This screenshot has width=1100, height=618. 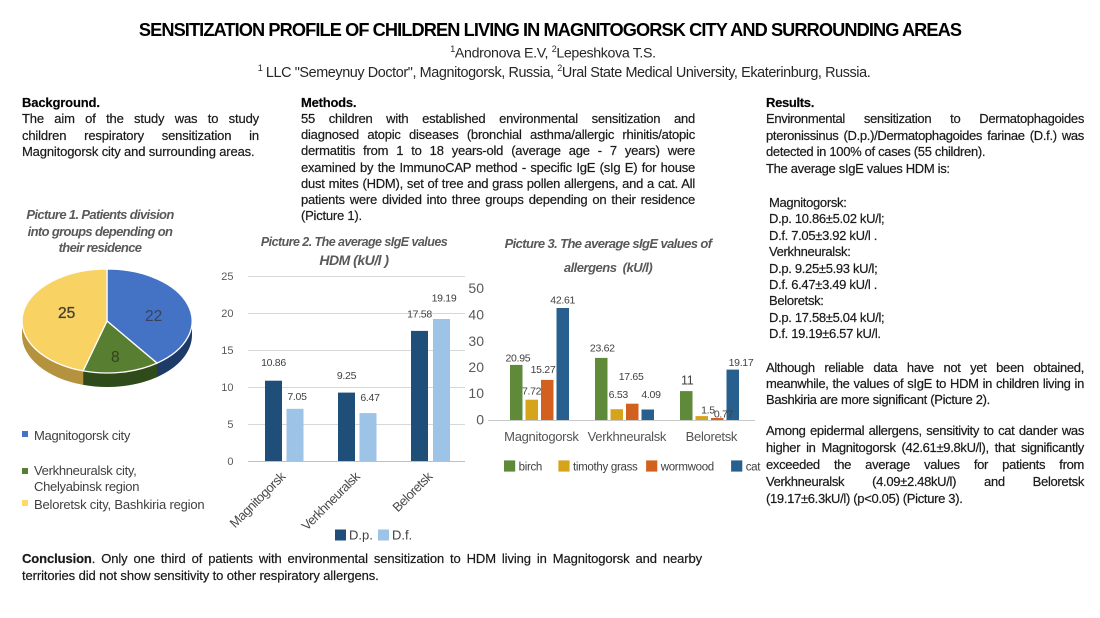 I want to click on svg-text: 7.72, so click(x=532, y=392).